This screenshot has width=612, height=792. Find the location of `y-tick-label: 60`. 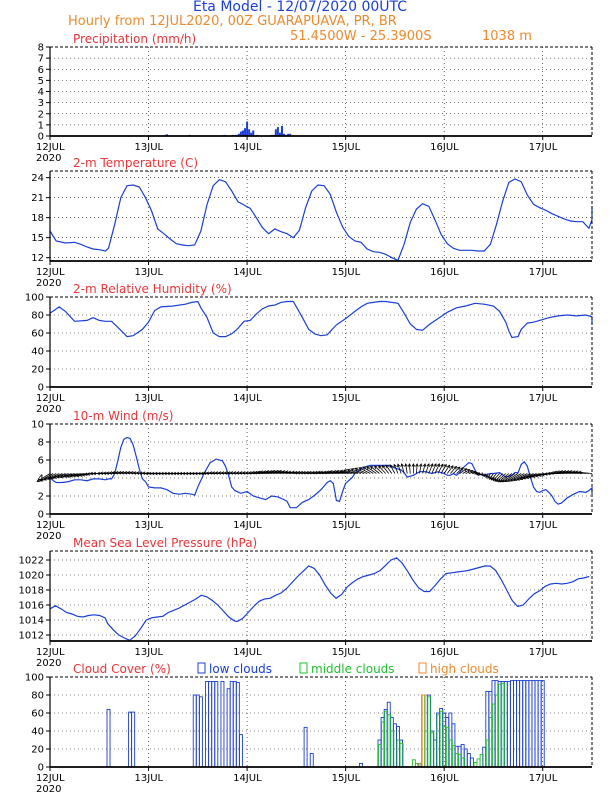

y-tick-label: 60 is located at coordinates (37, 334).